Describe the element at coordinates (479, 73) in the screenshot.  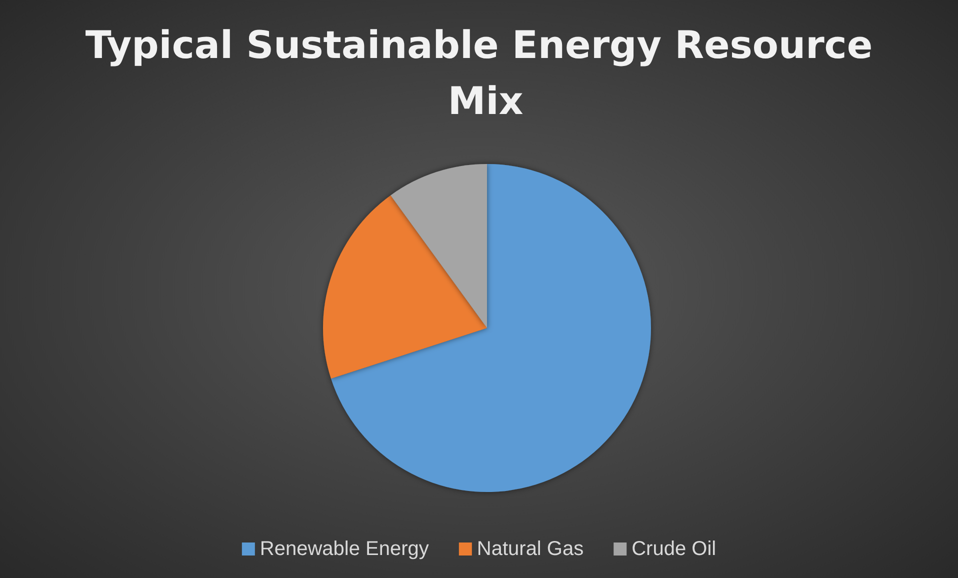
I see `chart-title: Typical Sustainable Energy Resource Mix` at that location.